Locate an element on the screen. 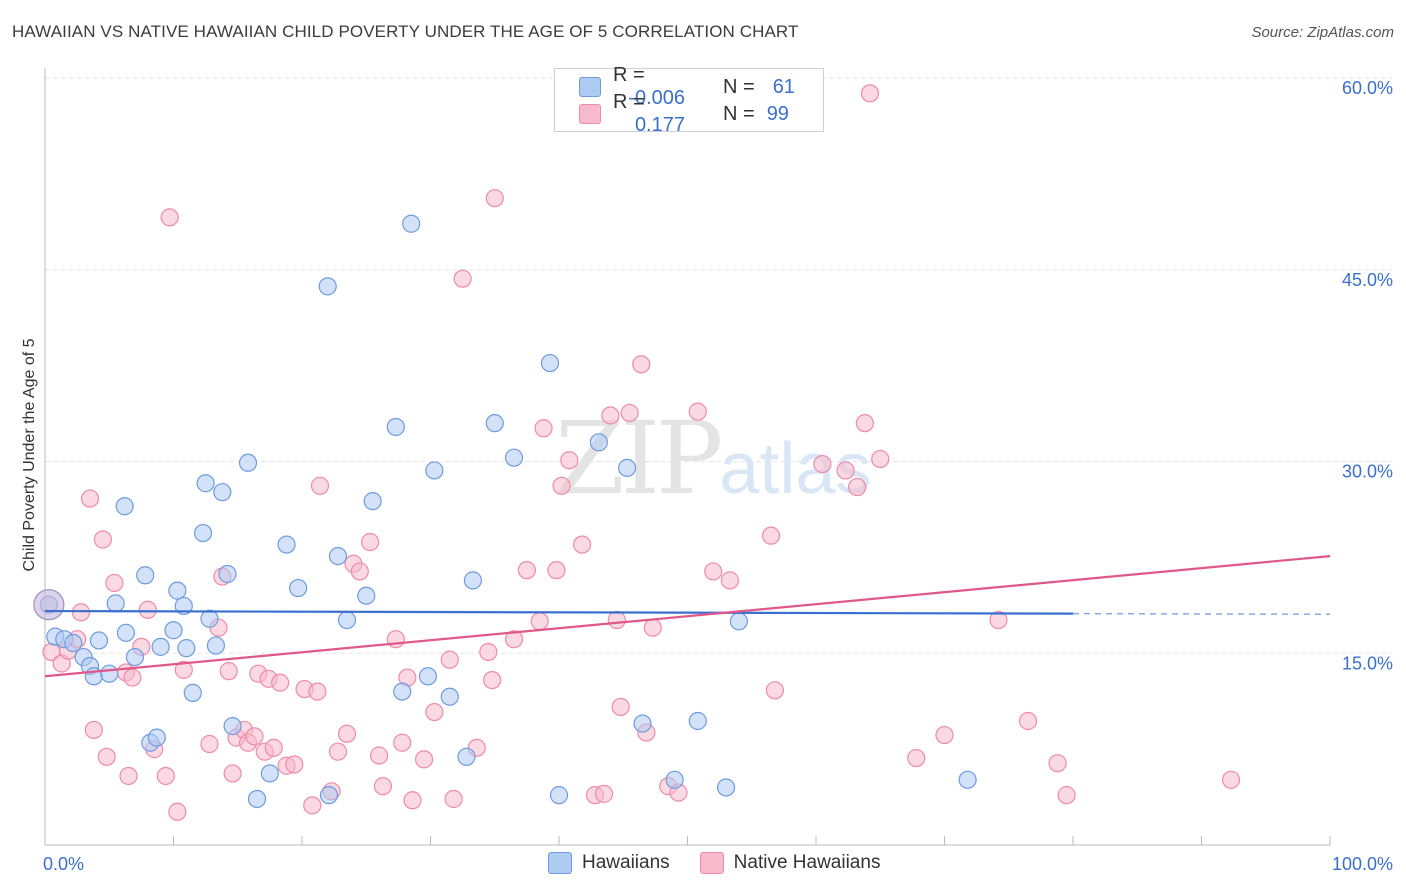  y-tick-label: 15.0% is located at coordinates (1367, 663).